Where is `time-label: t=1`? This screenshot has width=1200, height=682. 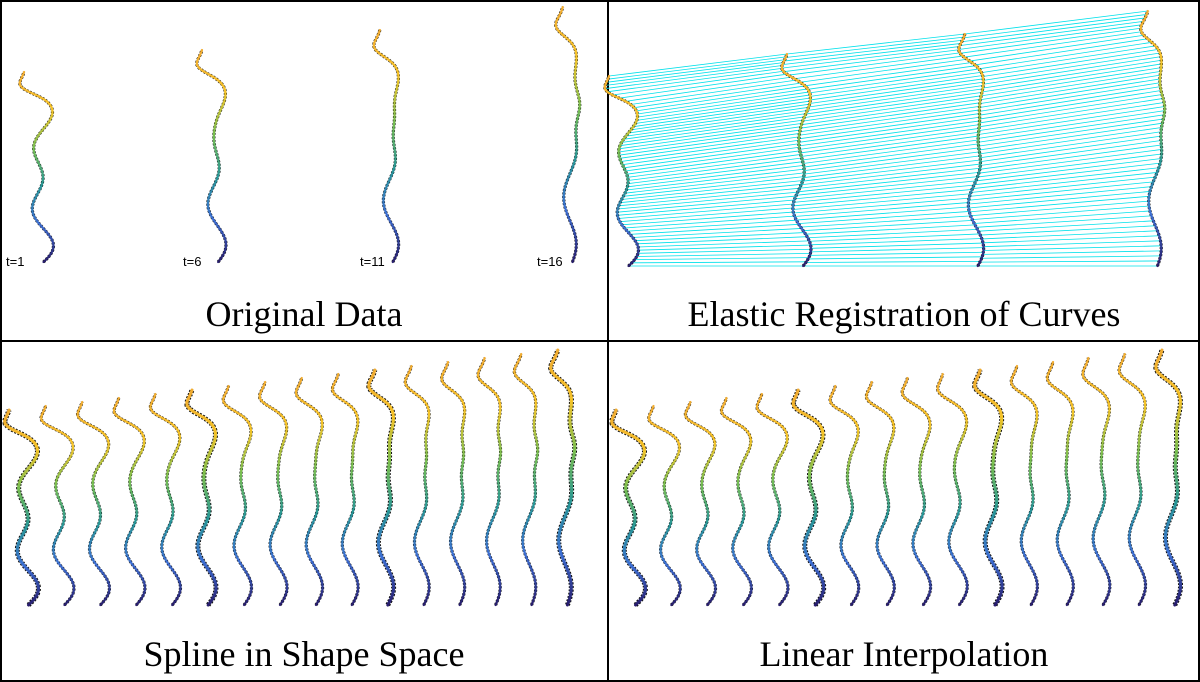
time-label: t=1 is located at coordinates (15, 261).